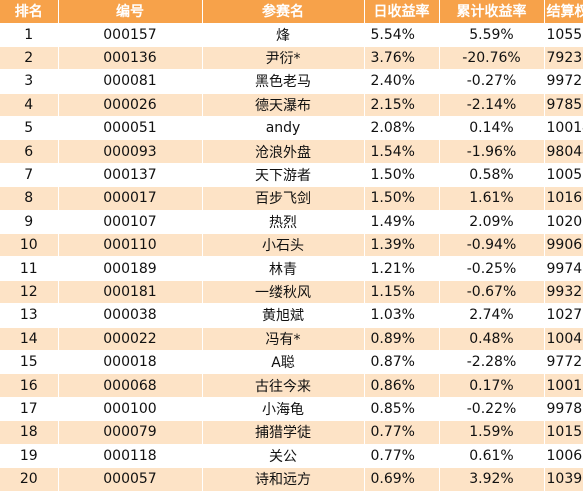 The image size is (583, 491). Describe the element at coordinates (563, 57) in the screenshot. I see `cell-settlement-equity: 792361` at that location.